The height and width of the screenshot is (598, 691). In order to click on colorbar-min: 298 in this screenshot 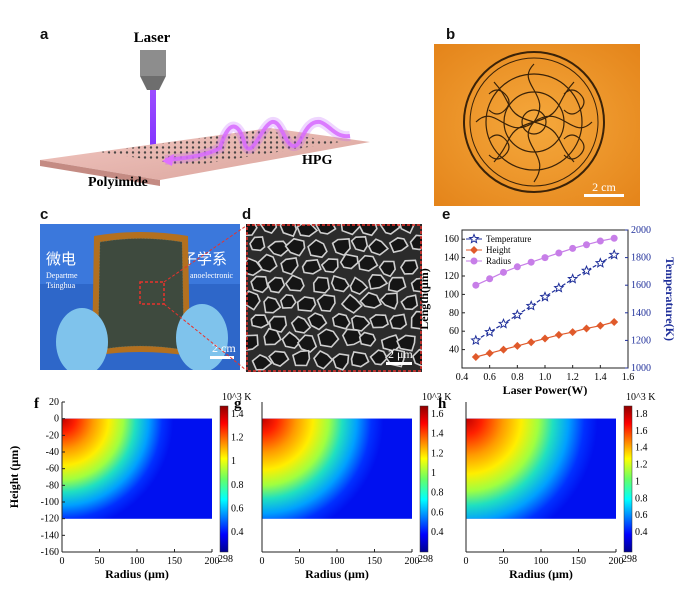, I will do `click(225, 559)`.